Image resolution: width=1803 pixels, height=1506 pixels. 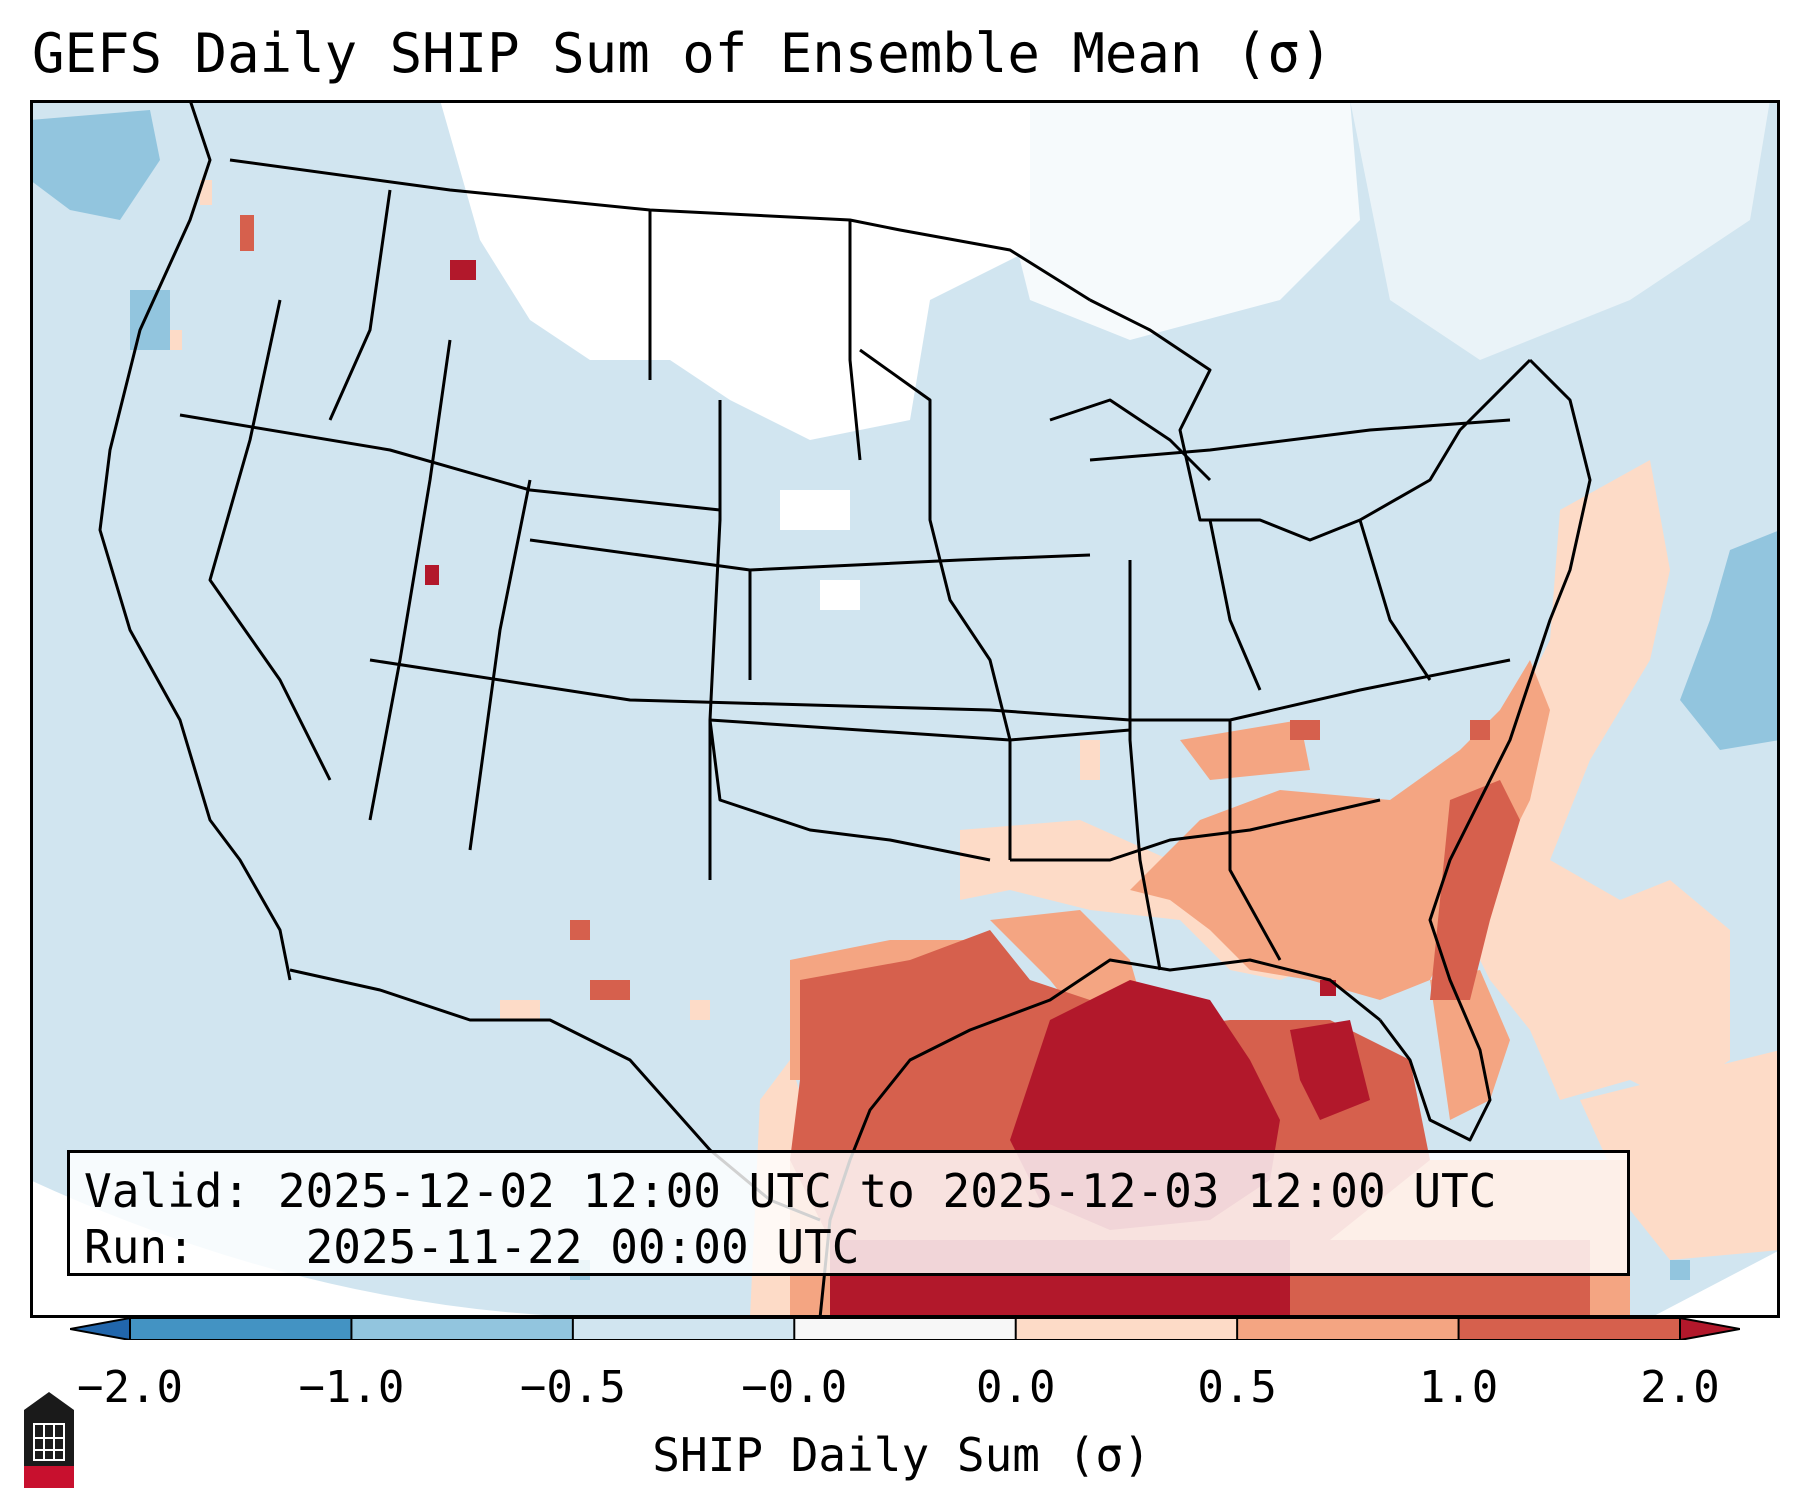 I want to click on colorbar-label: SHIP Daily Sum (σ), so click(x=901, y=1455).